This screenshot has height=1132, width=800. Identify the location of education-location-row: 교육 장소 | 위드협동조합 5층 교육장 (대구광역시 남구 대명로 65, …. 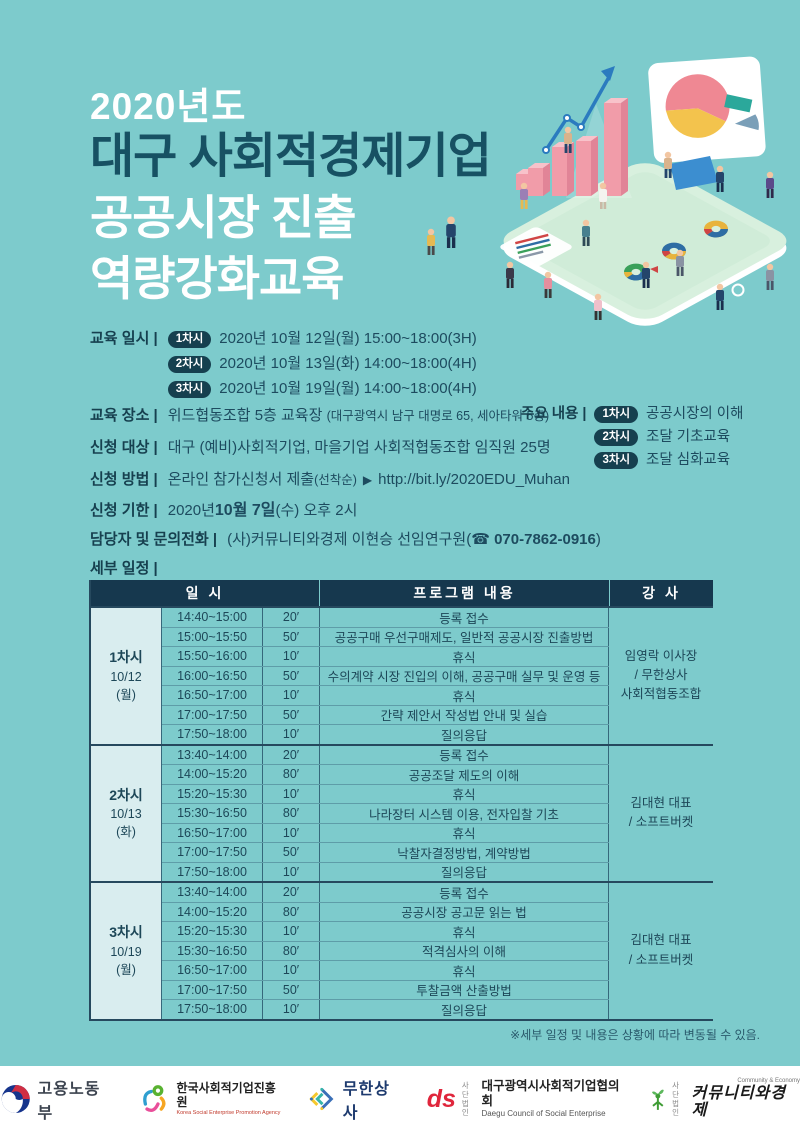
(319, 416).